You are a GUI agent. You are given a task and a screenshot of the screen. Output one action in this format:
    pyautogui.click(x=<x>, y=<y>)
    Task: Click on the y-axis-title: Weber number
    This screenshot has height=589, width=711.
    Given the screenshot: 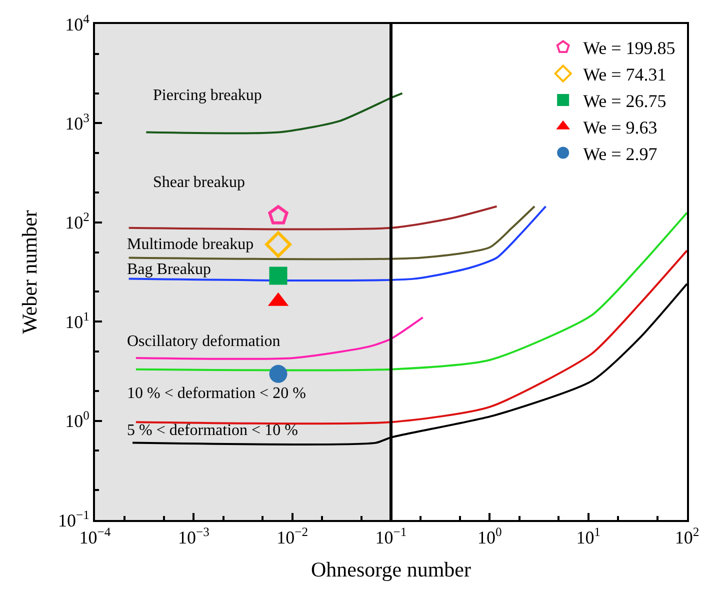 What is the action you would take?
    pyautogui.click(x=30, y=272)
    